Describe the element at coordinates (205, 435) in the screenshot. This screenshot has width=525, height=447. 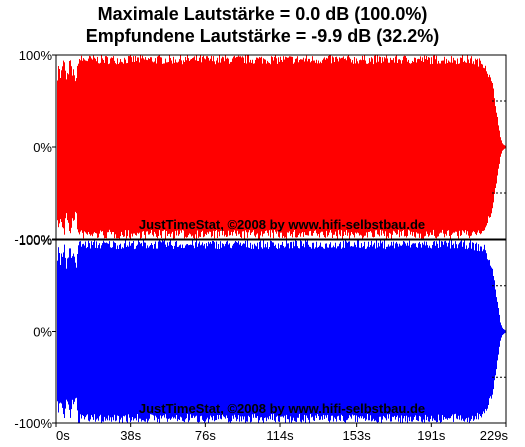
I see `x-tick-label: 76s` at that location.